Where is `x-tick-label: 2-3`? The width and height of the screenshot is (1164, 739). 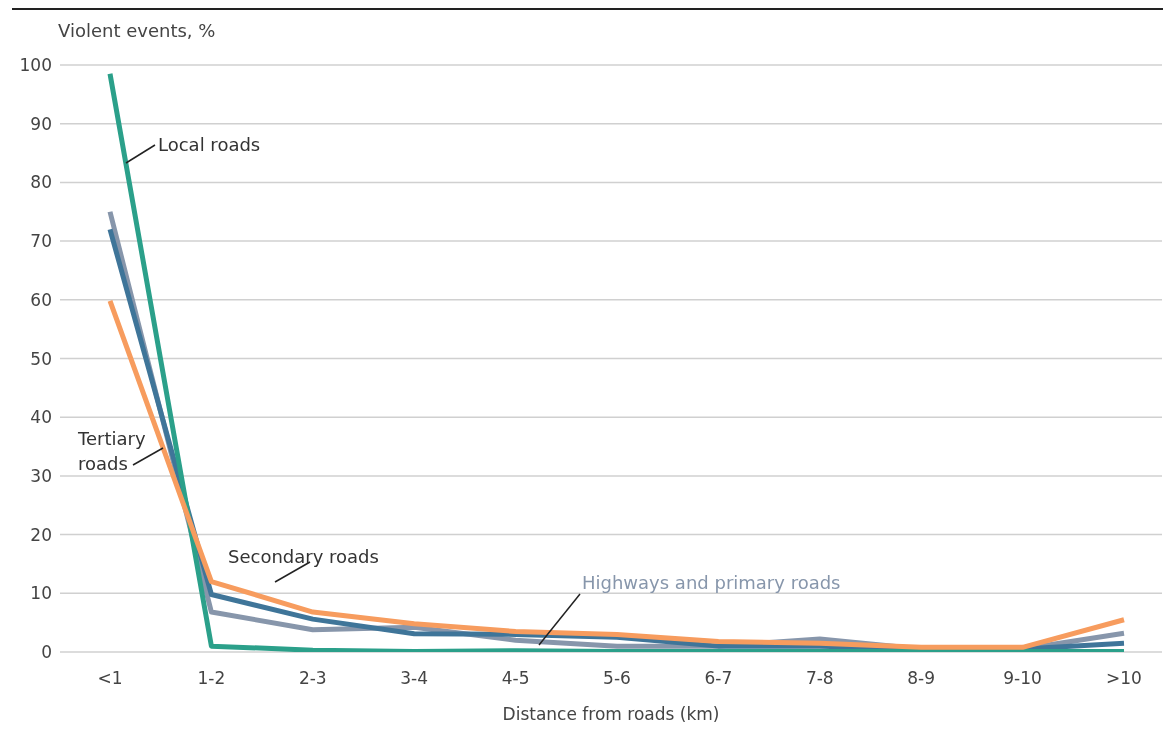
x-tick-label: 2-3 is located at coordinates (312, 678).